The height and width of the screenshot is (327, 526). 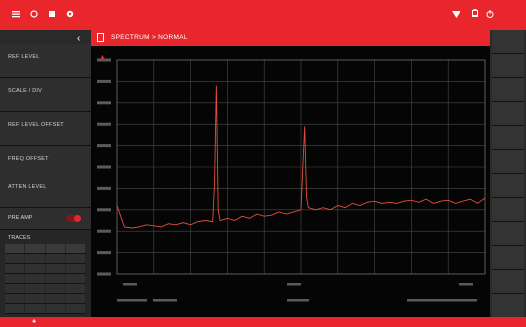 I want to click on sidebar-item-label: FREQ OFFSET, so click(x=28, y=159).